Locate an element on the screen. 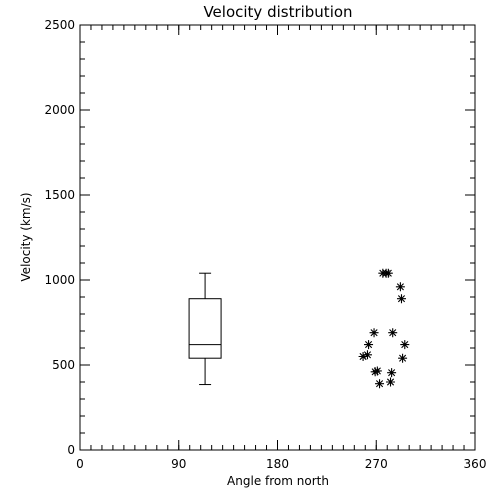  y-tick-label: 1000 is located at coordinates (59, 280).